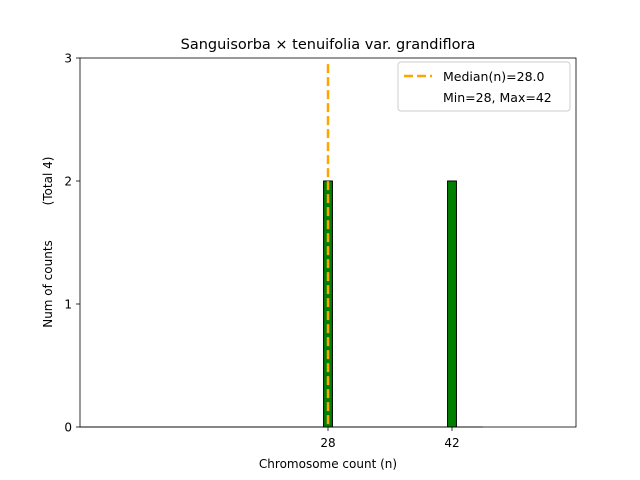  What do you see at coordinates (493, 76) in the screenshot?
I see `legend-median-label: Median(n)=28.0` at bounding box center [493, 76].